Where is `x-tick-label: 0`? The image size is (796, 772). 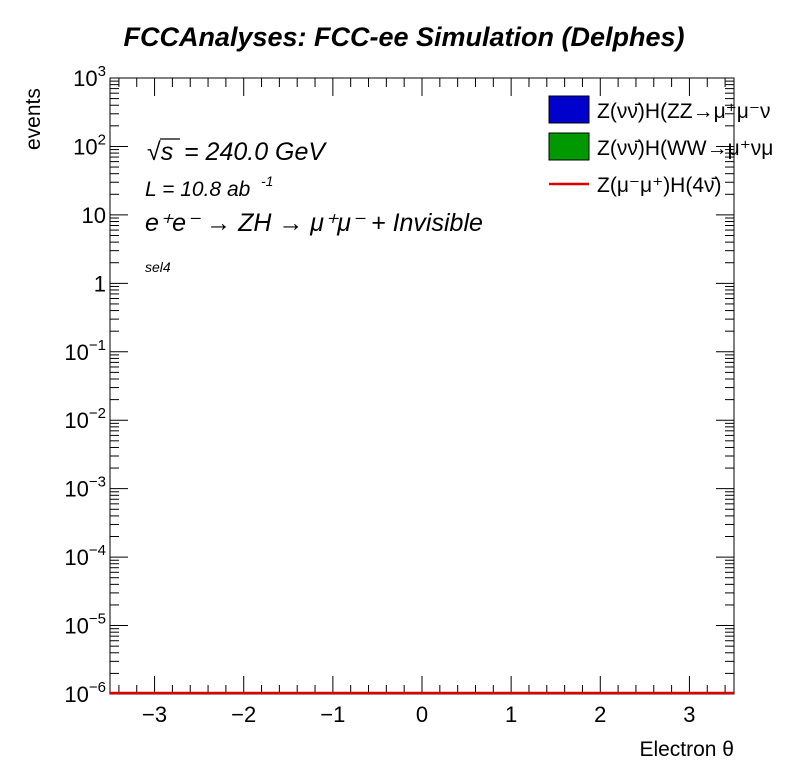 x-tick-label: 0 is located at coordinates (422, 714).